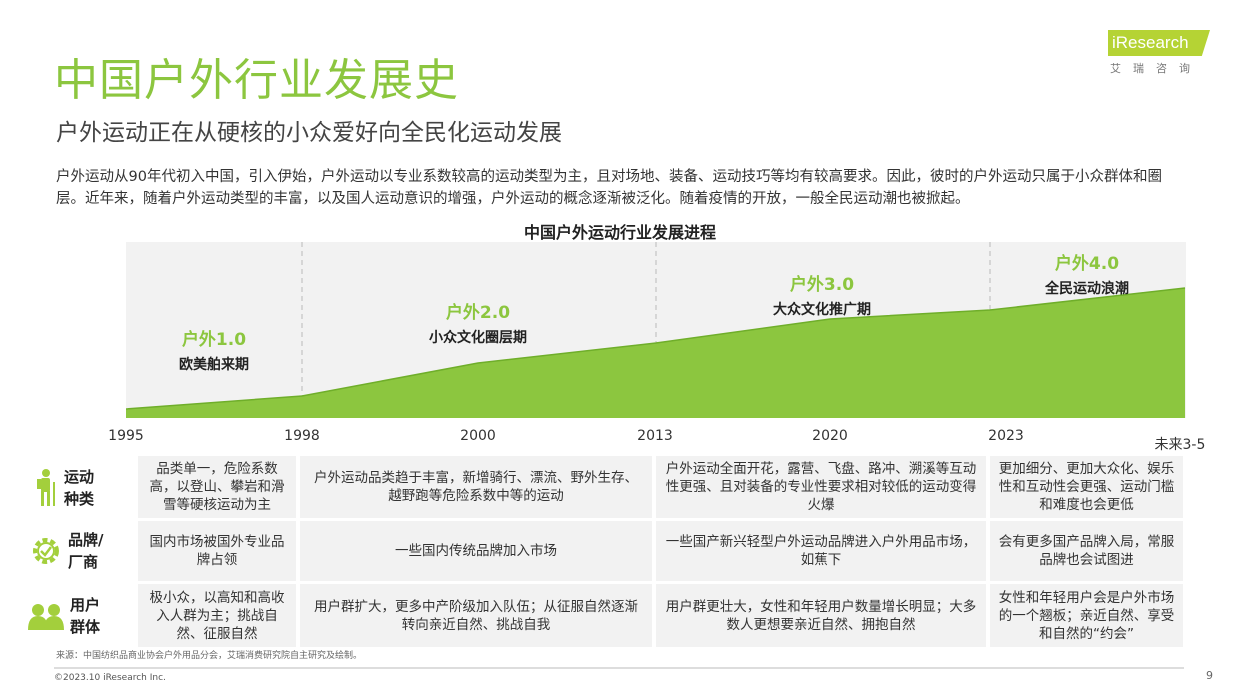 The image size is (1240, 697). I want to click on chart-title: 中国户外运动行业发展进程, so click(619, 232).